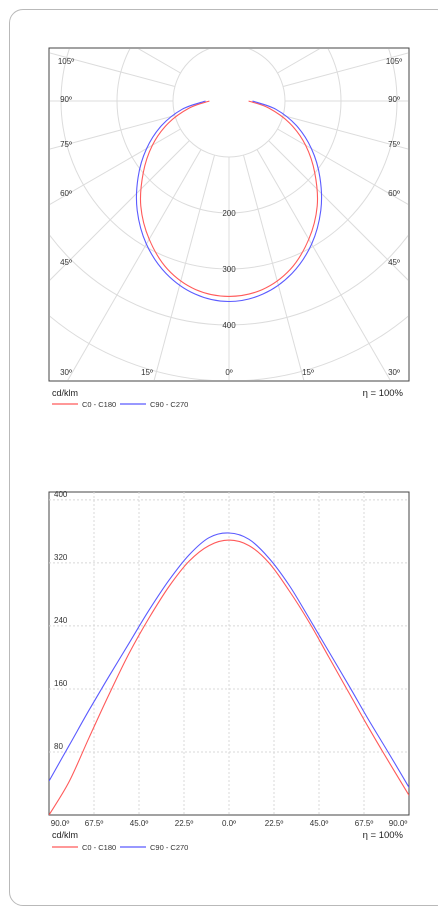 Image resolution: width=438 pixels, height=906 pixels. Describe the element at coordinates (99, 847) in the screenshot. I see `linear-legend-c0: C0 - C180` at that location.